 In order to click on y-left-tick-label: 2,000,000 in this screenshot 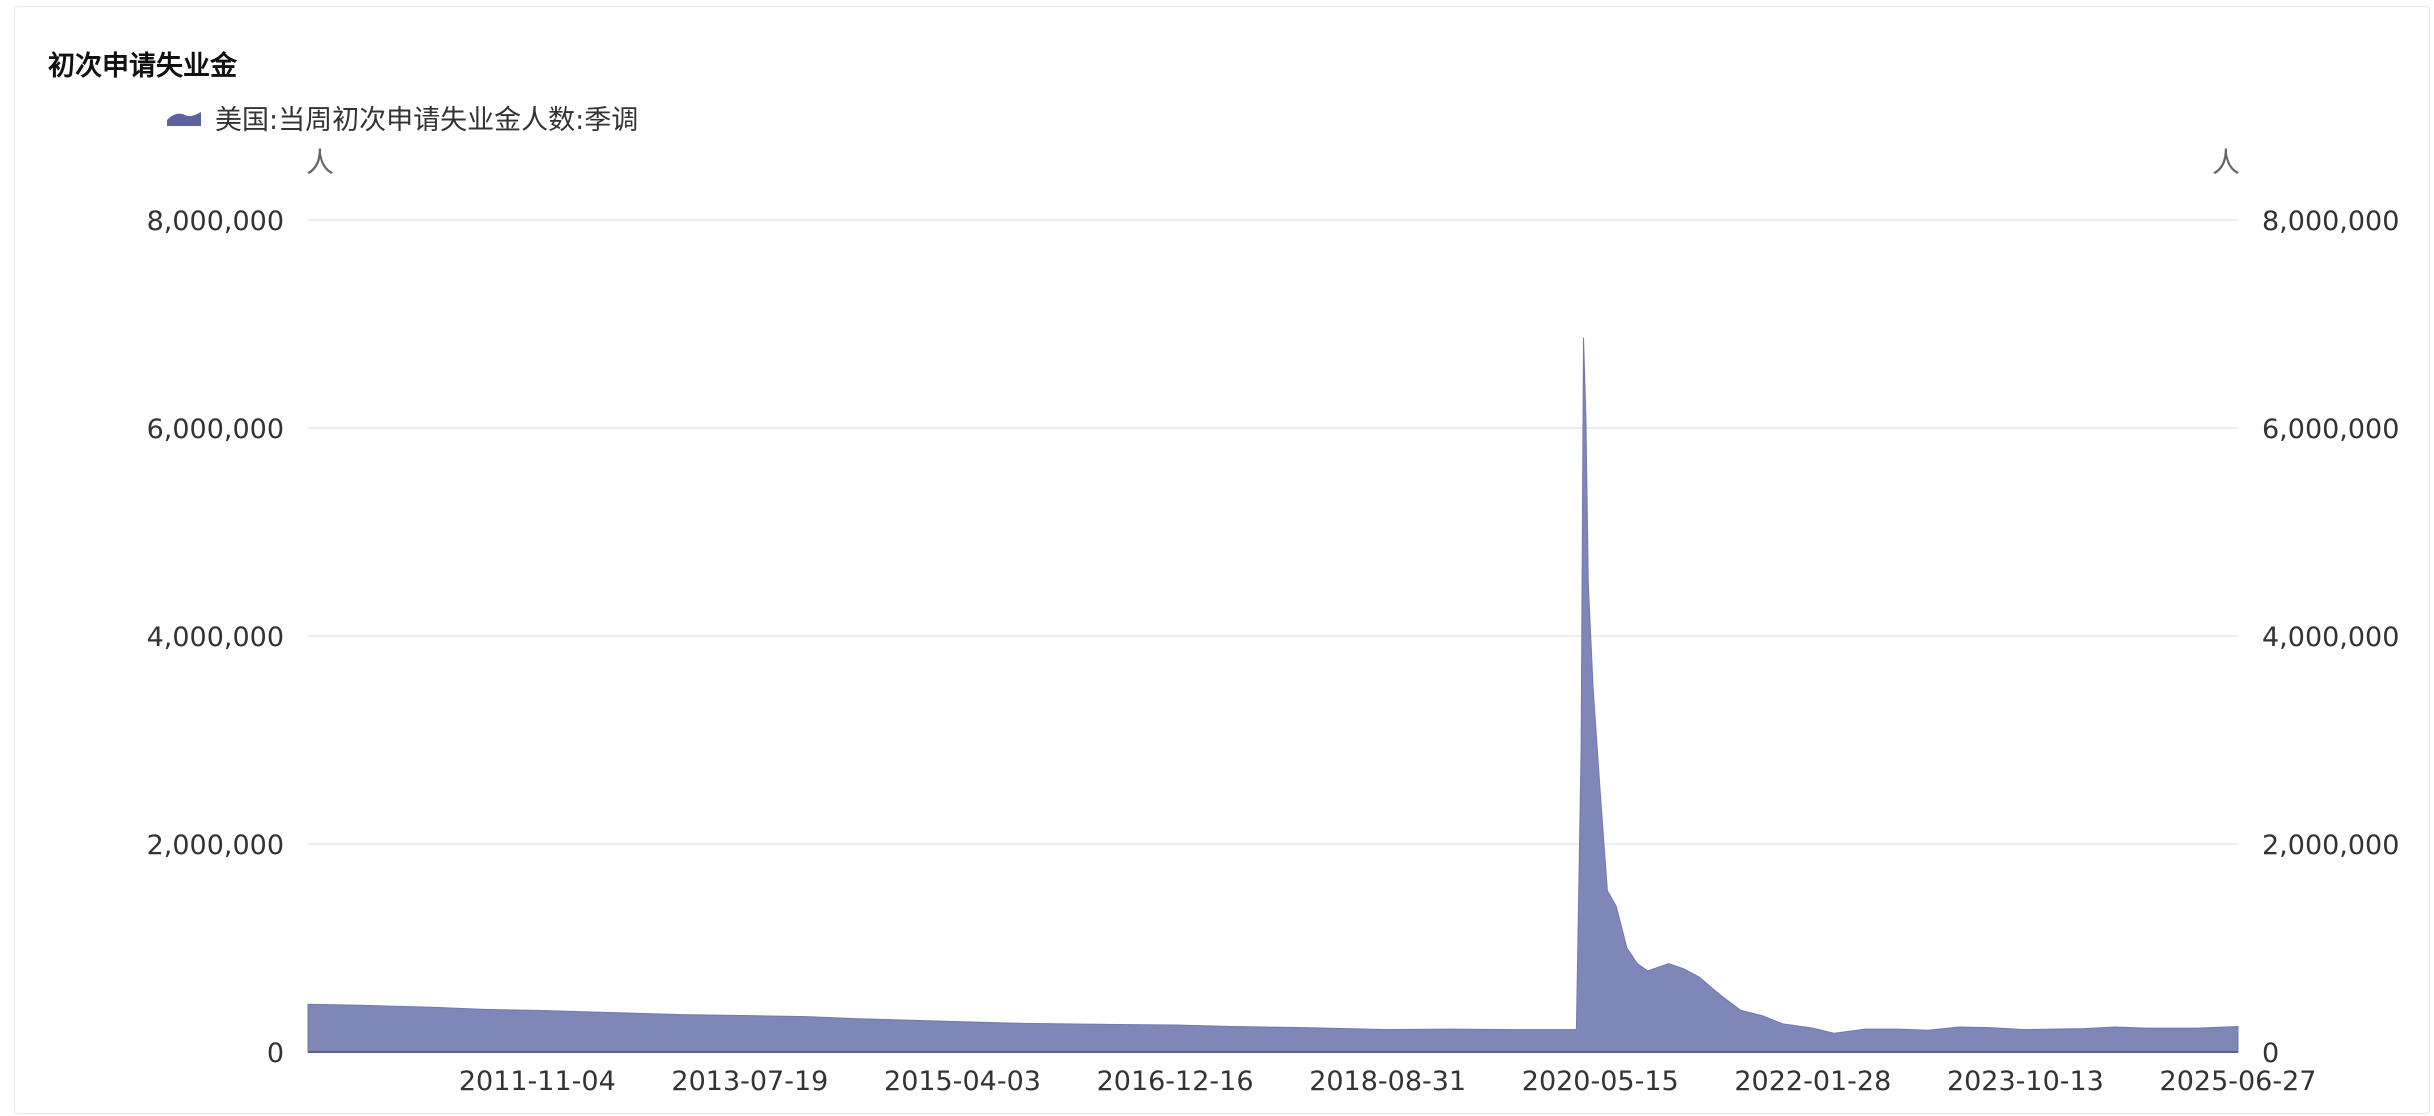, I will do `click(215, 845)`.